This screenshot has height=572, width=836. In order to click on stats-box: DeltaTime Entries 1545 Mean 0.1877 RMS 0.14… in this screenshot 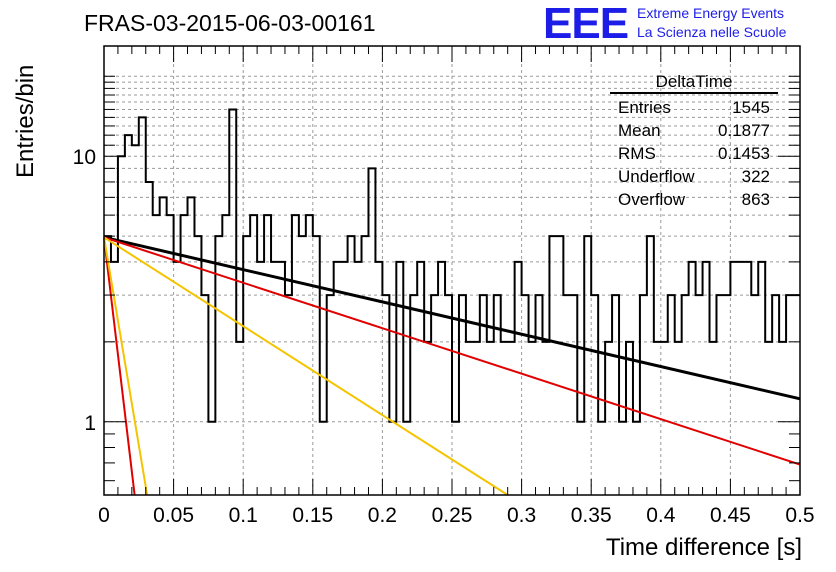, I will do `click(694, 141)`.